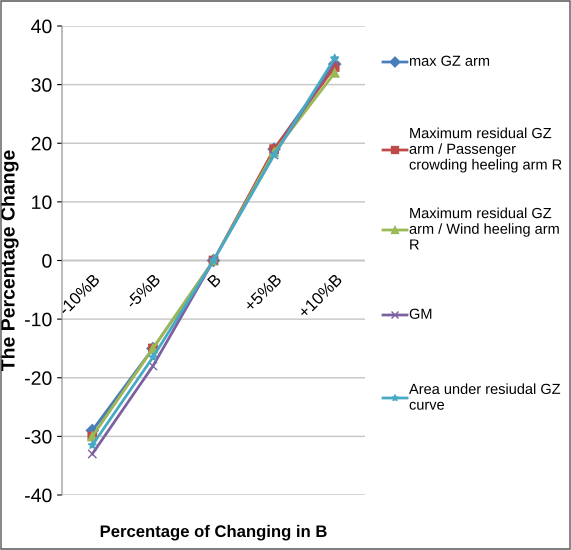 Image resolution: width=571 pixels, height=550 pixels. What do you see at coordinates (421, 313) in the screenshot?
I see `legend-label: GM` at bounding box center [421, 313].